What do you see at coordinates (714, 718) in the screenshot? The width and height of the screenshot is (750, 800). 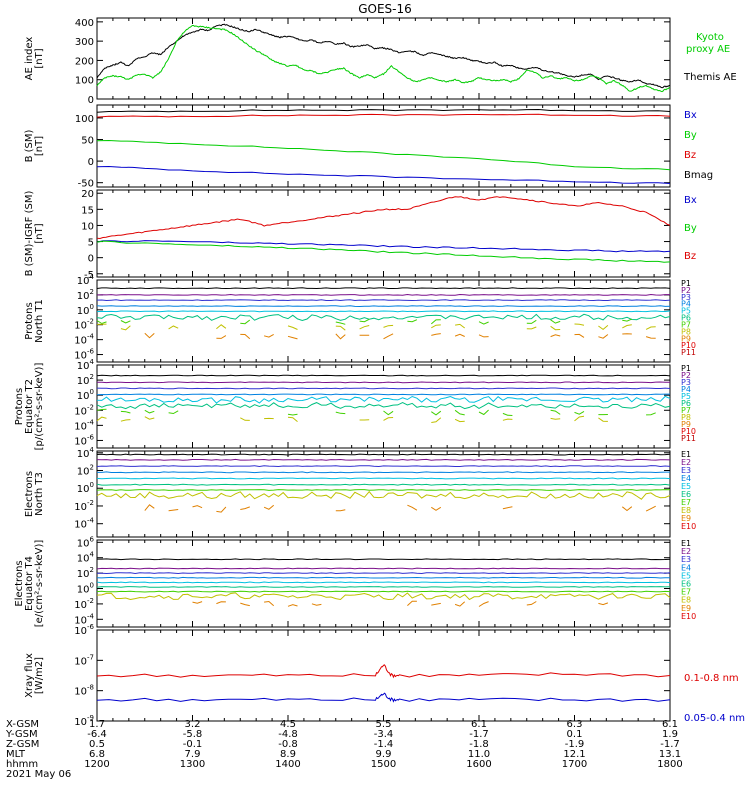 I see `legend-xray-short: 0.05-0.4 nm` at bounding box center [714, 718].